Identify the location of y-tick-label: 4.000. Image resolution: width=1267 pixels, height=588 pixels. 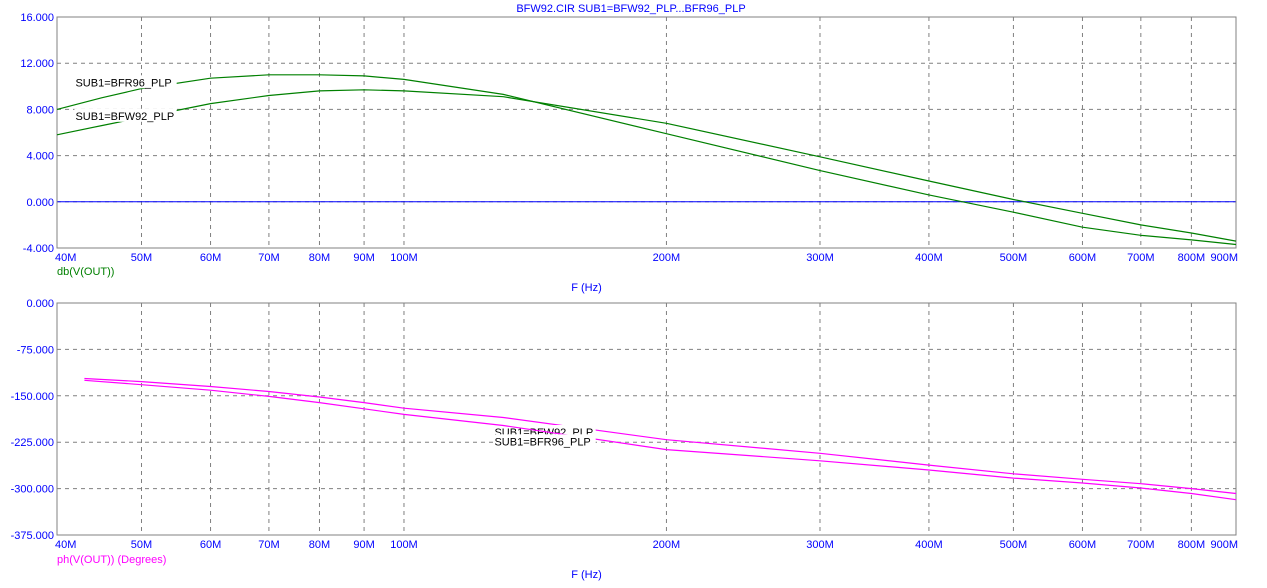
(40, 157).